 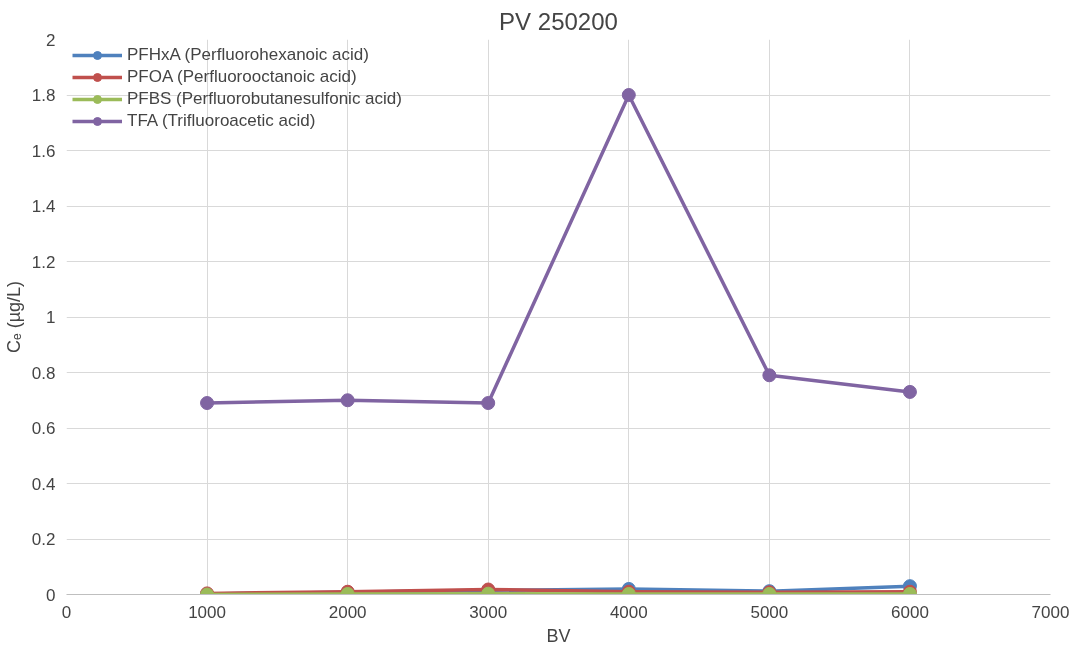 I want to click on legend-label: PFHxA (Perfluorohexanoic acid), so click(x=248, y=55).